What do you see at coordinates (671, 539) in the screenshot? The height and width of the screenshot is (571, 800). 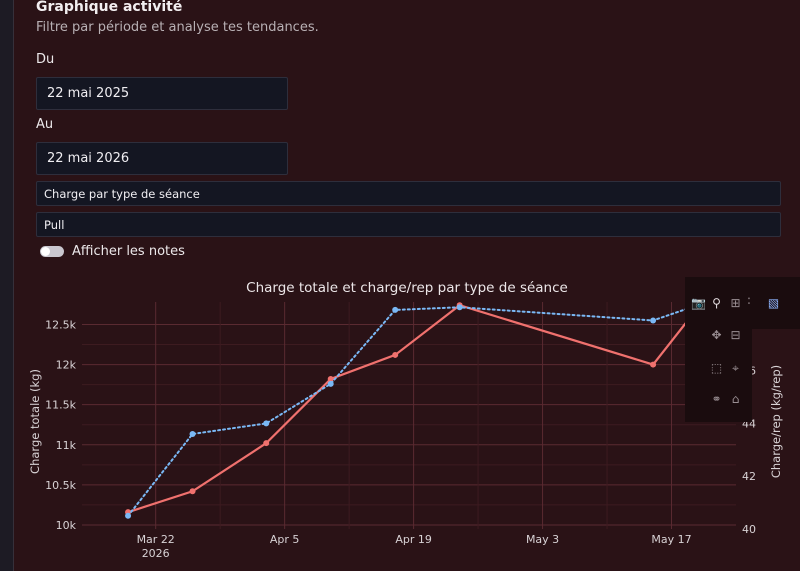 I see `x-tick-label: May 17` at bounding box center [671, 539].